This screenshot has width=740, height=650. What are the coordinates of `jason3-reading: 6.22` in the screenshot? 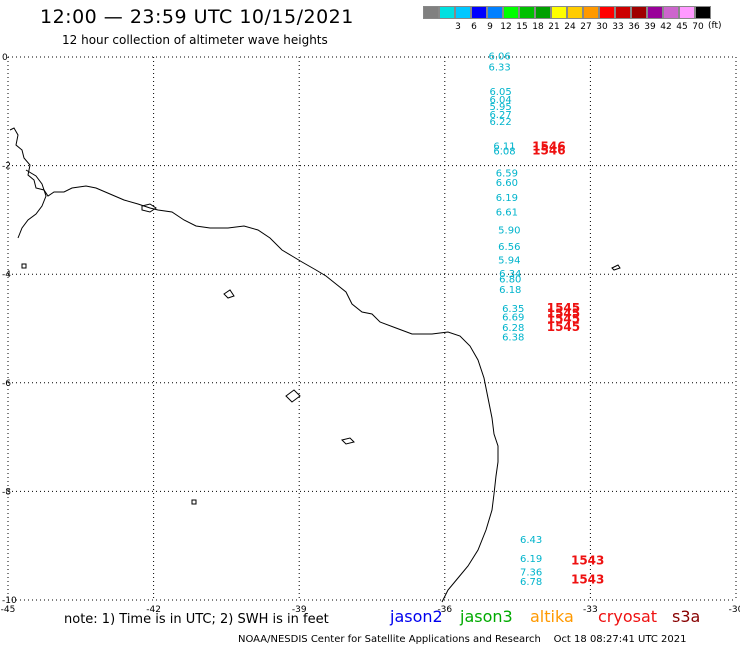 It's located at (500, 122).